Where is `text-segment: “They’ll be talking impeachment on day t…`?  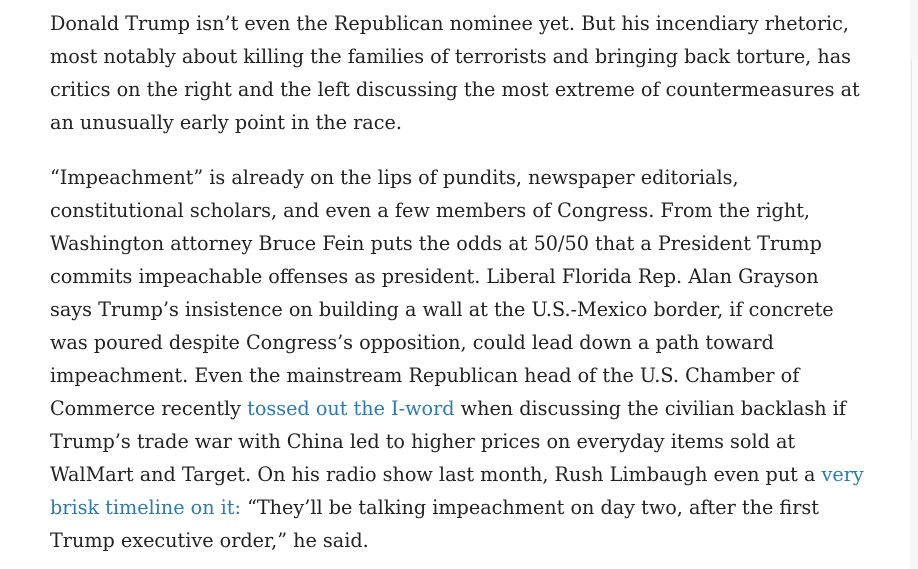
text-segment: “They’ll be talking impeachment on day t… is located at coordinates (529, 507).